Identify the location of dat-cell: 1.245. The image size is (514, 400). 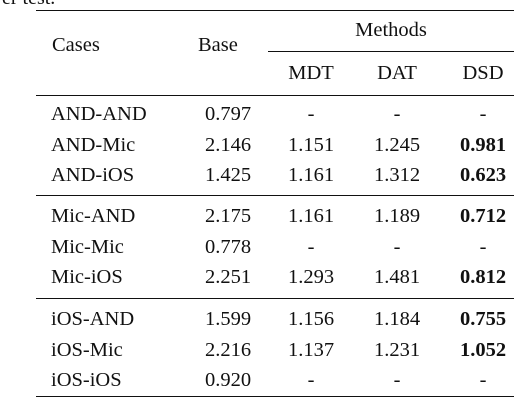
(397, 144).